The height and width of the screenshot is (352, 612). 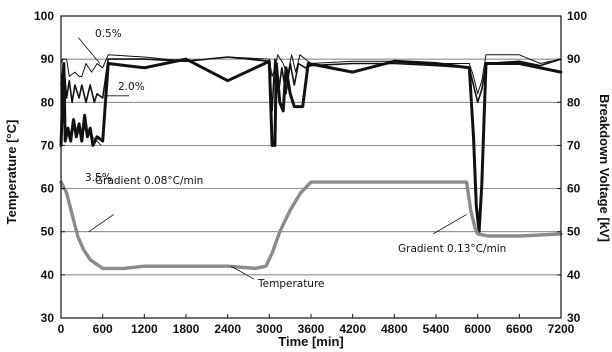 What do you see at coordinates (48, 102) in the screenshot?
I see `y-tick-label-left: 80` at bounding box center [48, 102].